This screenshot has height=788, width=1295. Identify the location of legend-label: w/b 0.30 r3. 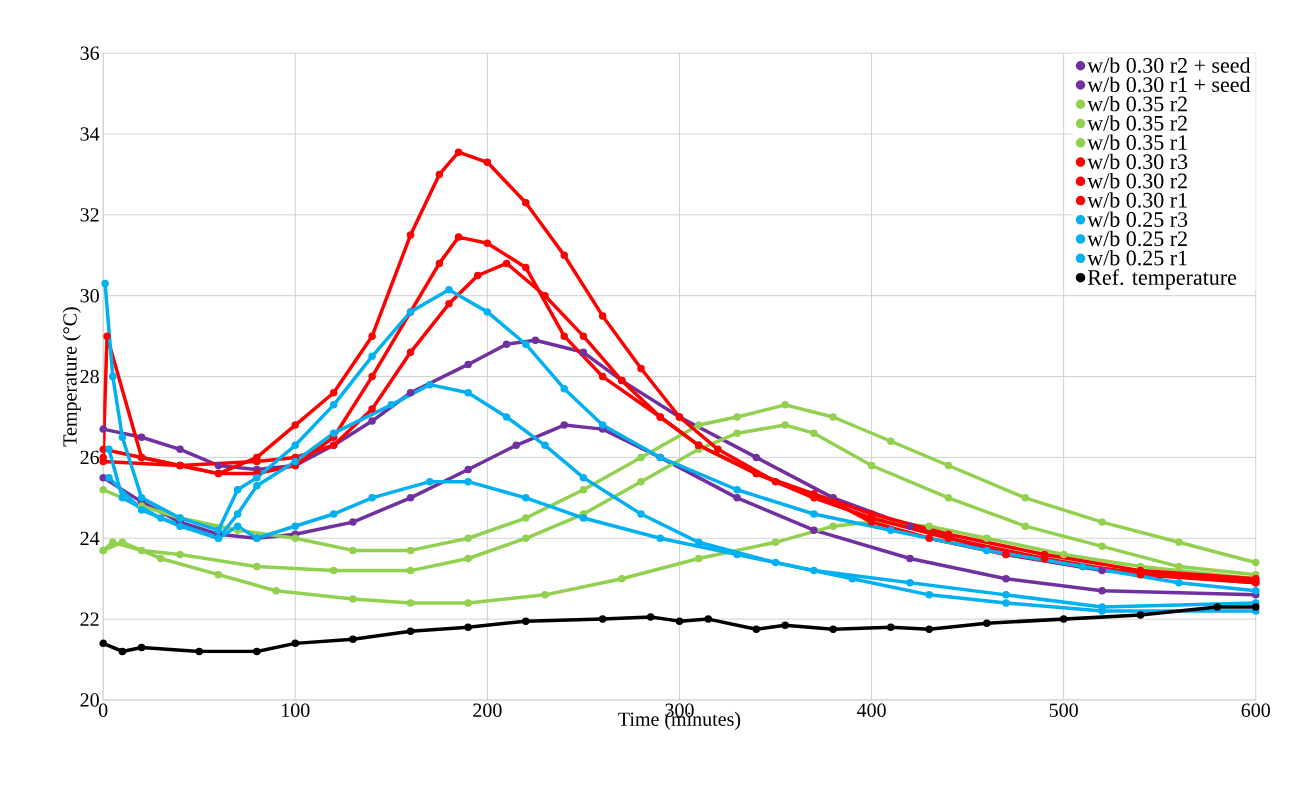
(1137, 161).